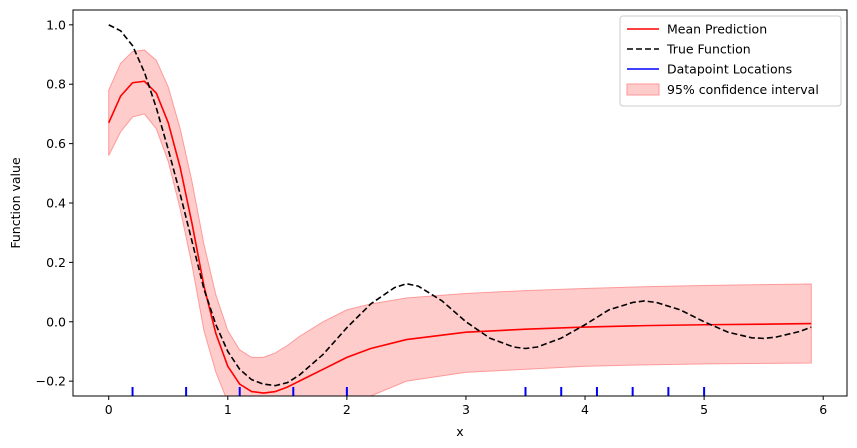 The height and width of the screenshot is (448, 857). Describe the element at coordinates (109, 409) in the screenshot. I see `x-tick-label: 0` at that location.